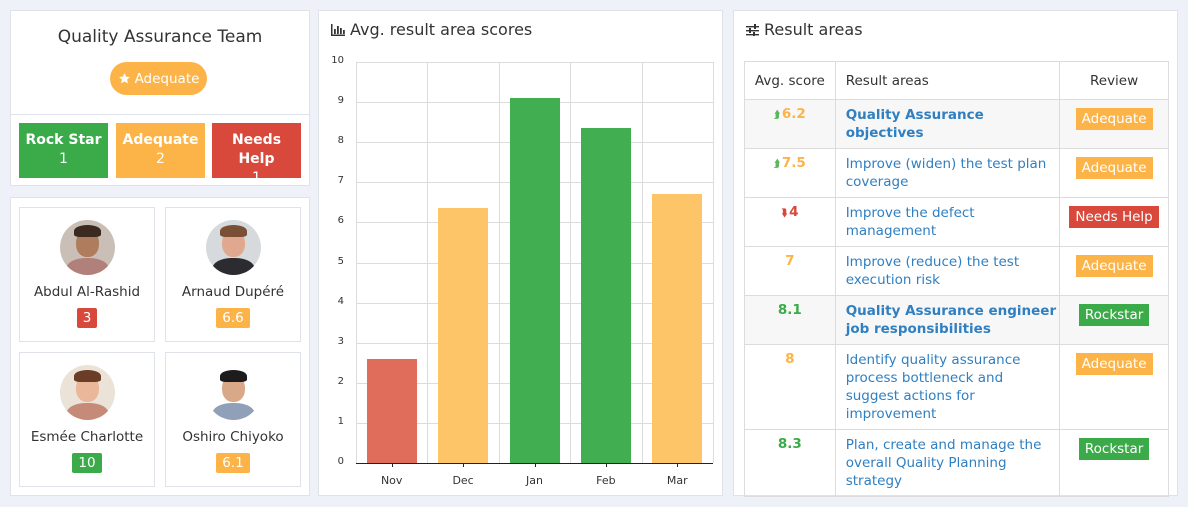 Image resolution: width=1188 pixels, height=507 pixels. I want to click on area-cell: Improve (widen) the test plan coverage, so click(947, 173).